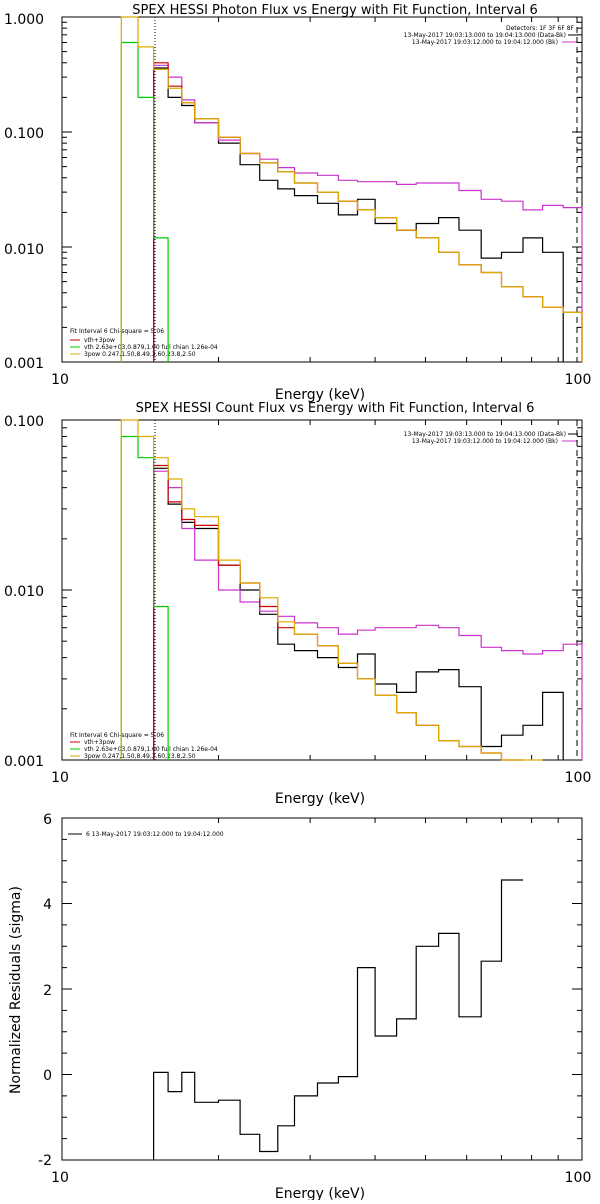  Describe the element at coordinates (47, 991) in the screenshot. I see `panel3-ytick-2: 2` at that location.